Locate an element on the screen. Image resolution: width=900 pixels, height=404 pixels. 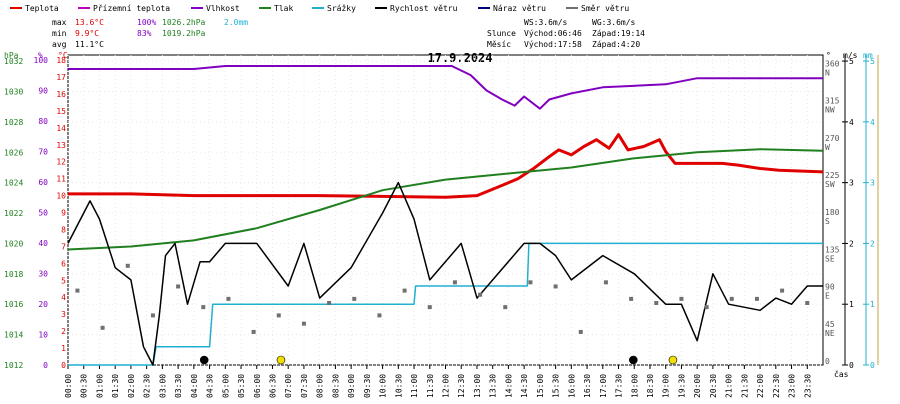
moonset-value: Západ:4:20 is located at coordinates (616, 44).